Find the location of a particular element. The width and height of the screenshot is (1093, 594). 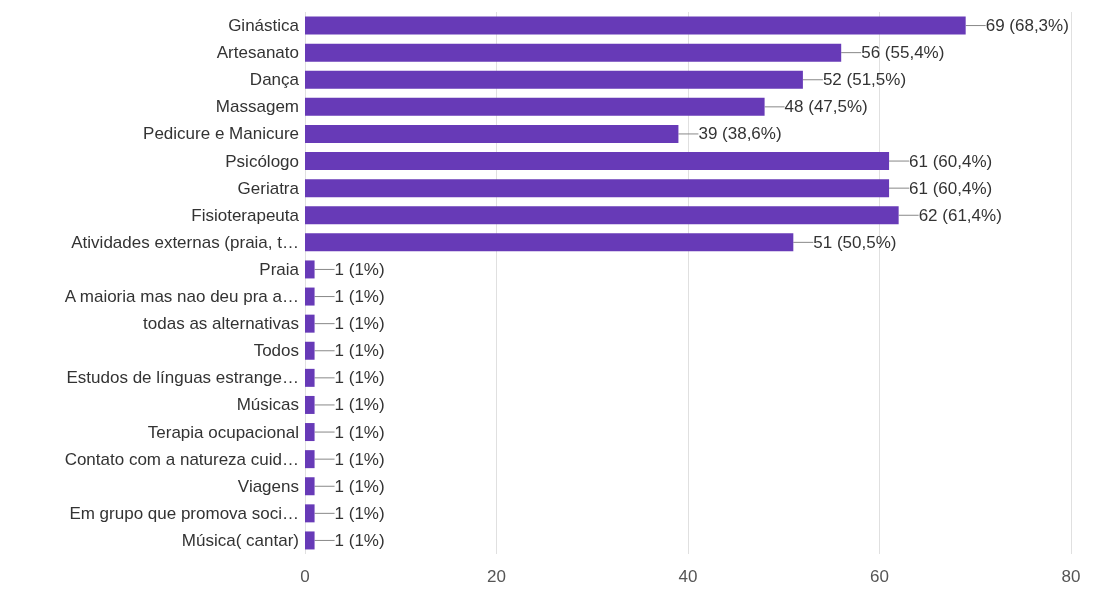

y-tick-label: Ginástica is located at coordinates (264, 26).